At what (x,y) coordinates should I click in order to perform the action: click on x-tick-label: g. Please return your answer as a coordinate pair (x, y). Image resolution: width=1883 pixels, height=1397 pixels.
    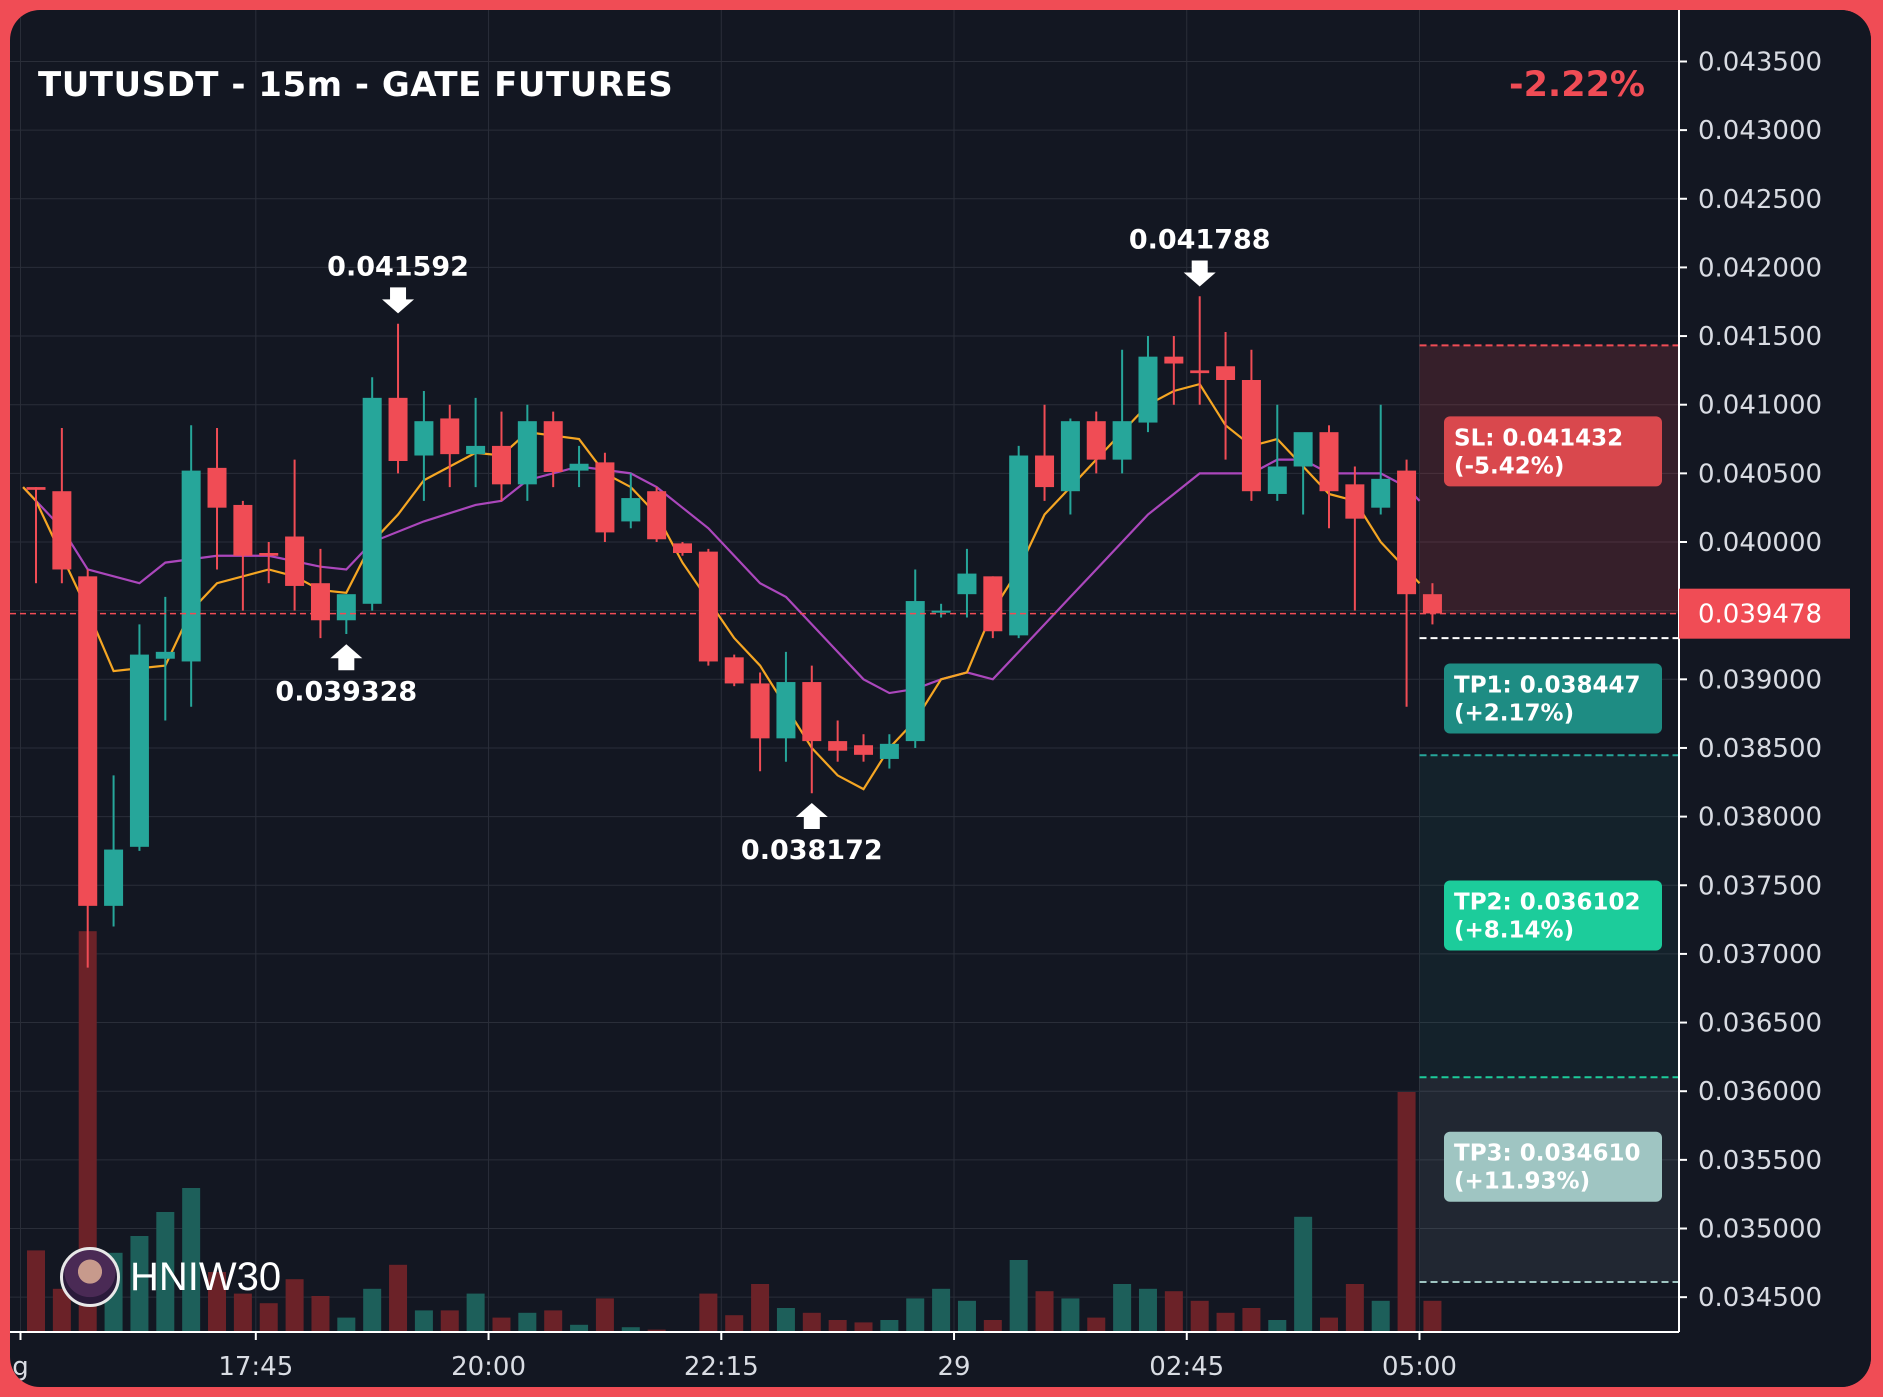
    Looking at the image, I should click on (20, 1367).